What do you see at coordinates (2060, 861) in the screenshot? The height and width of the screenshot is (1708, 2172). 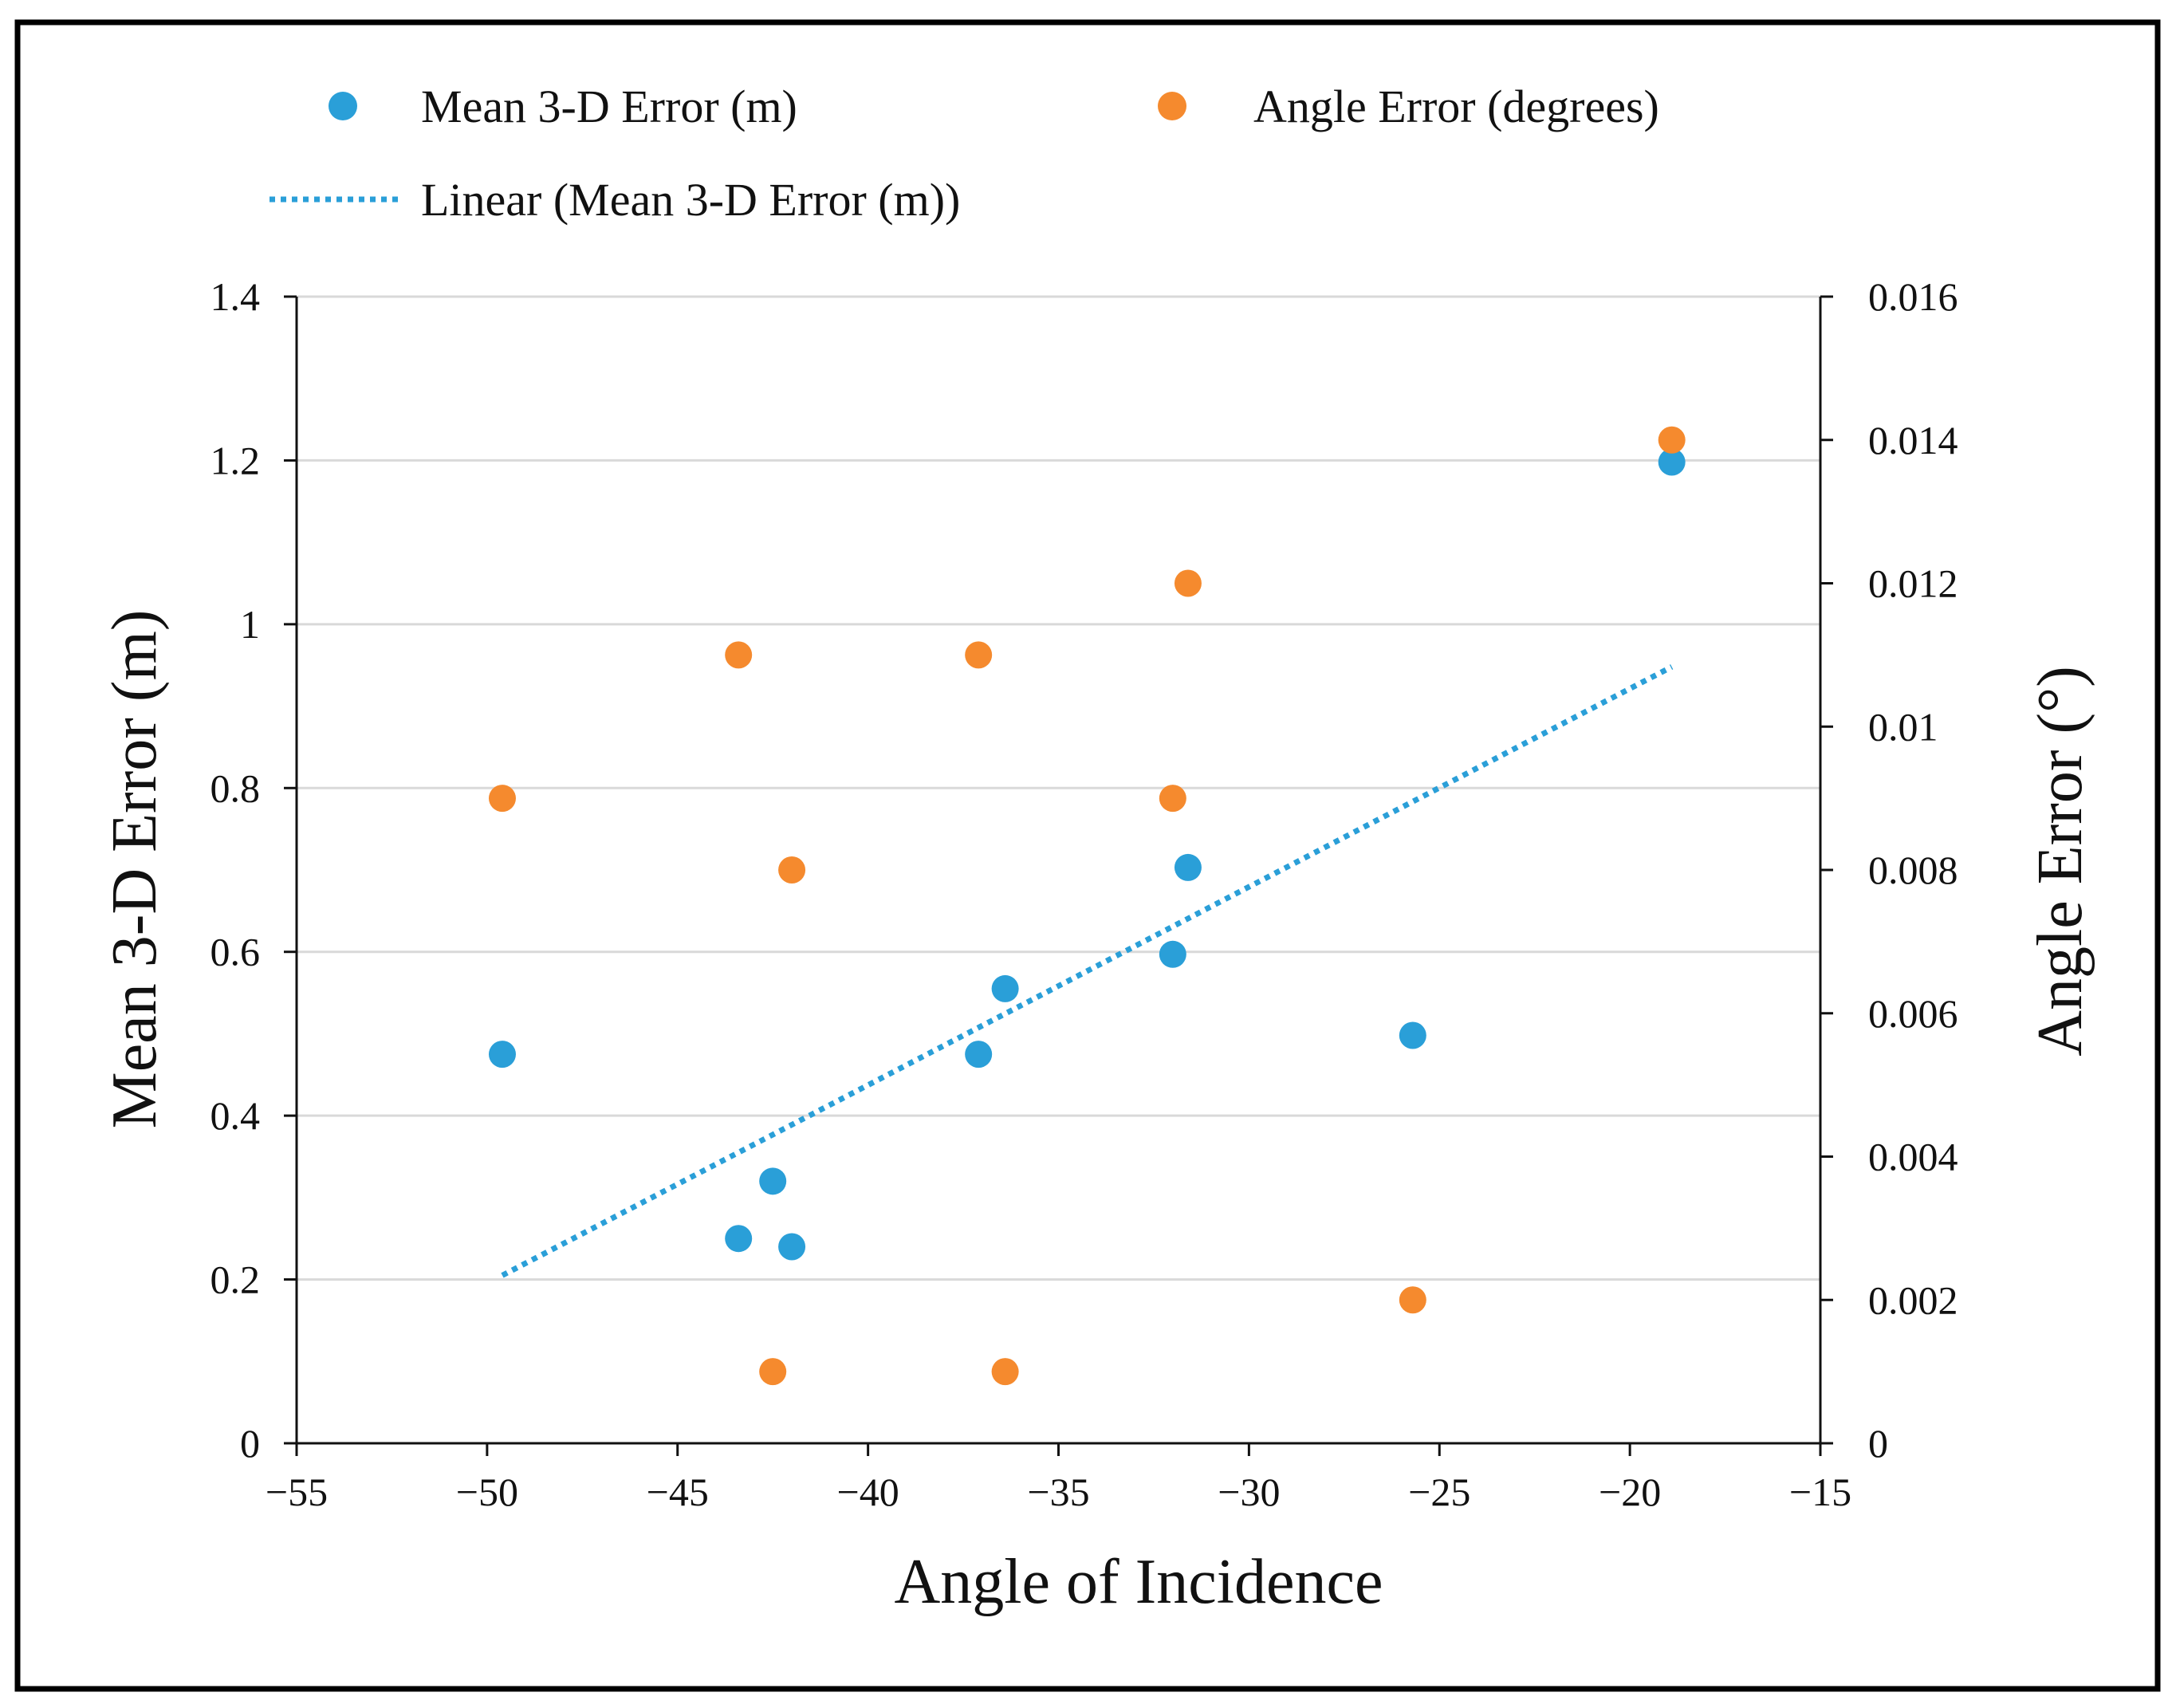 I see `y2-axis-title: Angle Error (°)` at bounding box center [2060, 861].